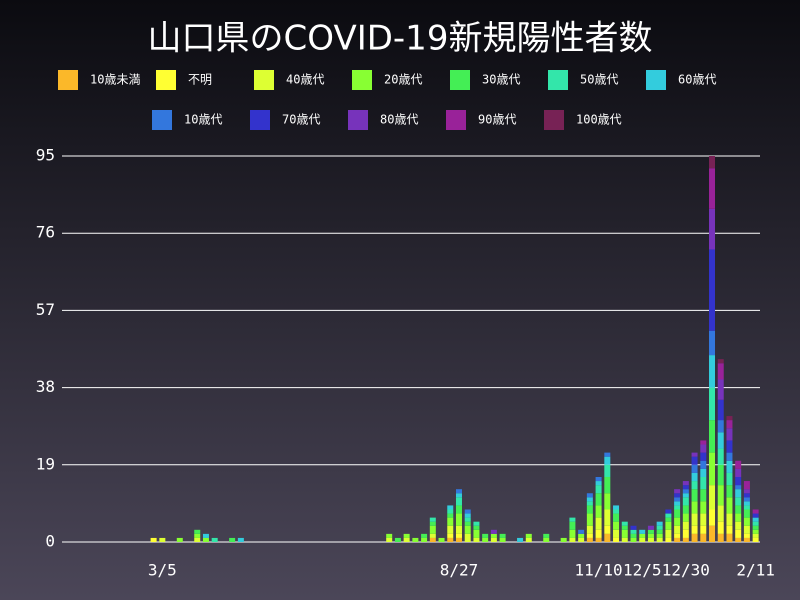 The width and height of the screenshot is (800, 600). Describe the element at coordinates (45, 155) in the screenshot. I see `y-tick-label: 95` at that location.